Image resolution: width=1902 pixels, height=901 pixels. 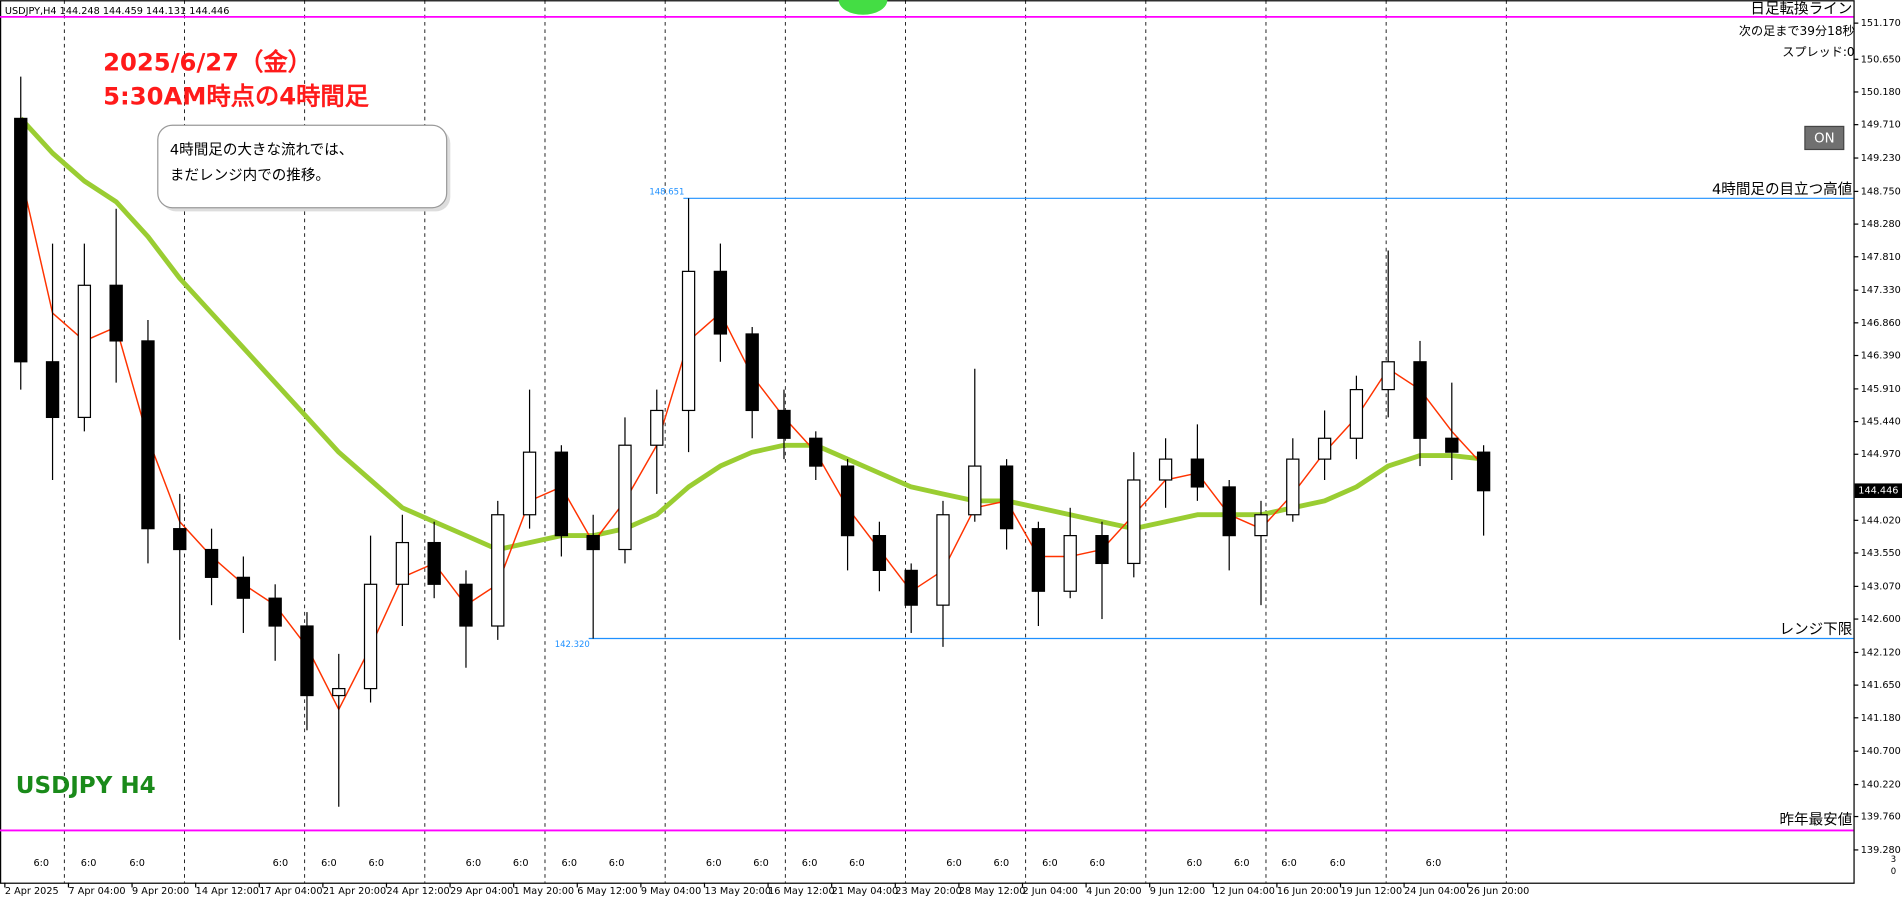 What do you see at coordinates (417, 891) in the screenshot?
I see `x-tick-label: 24 Apr 12:00` at bounding box center [417, 891].